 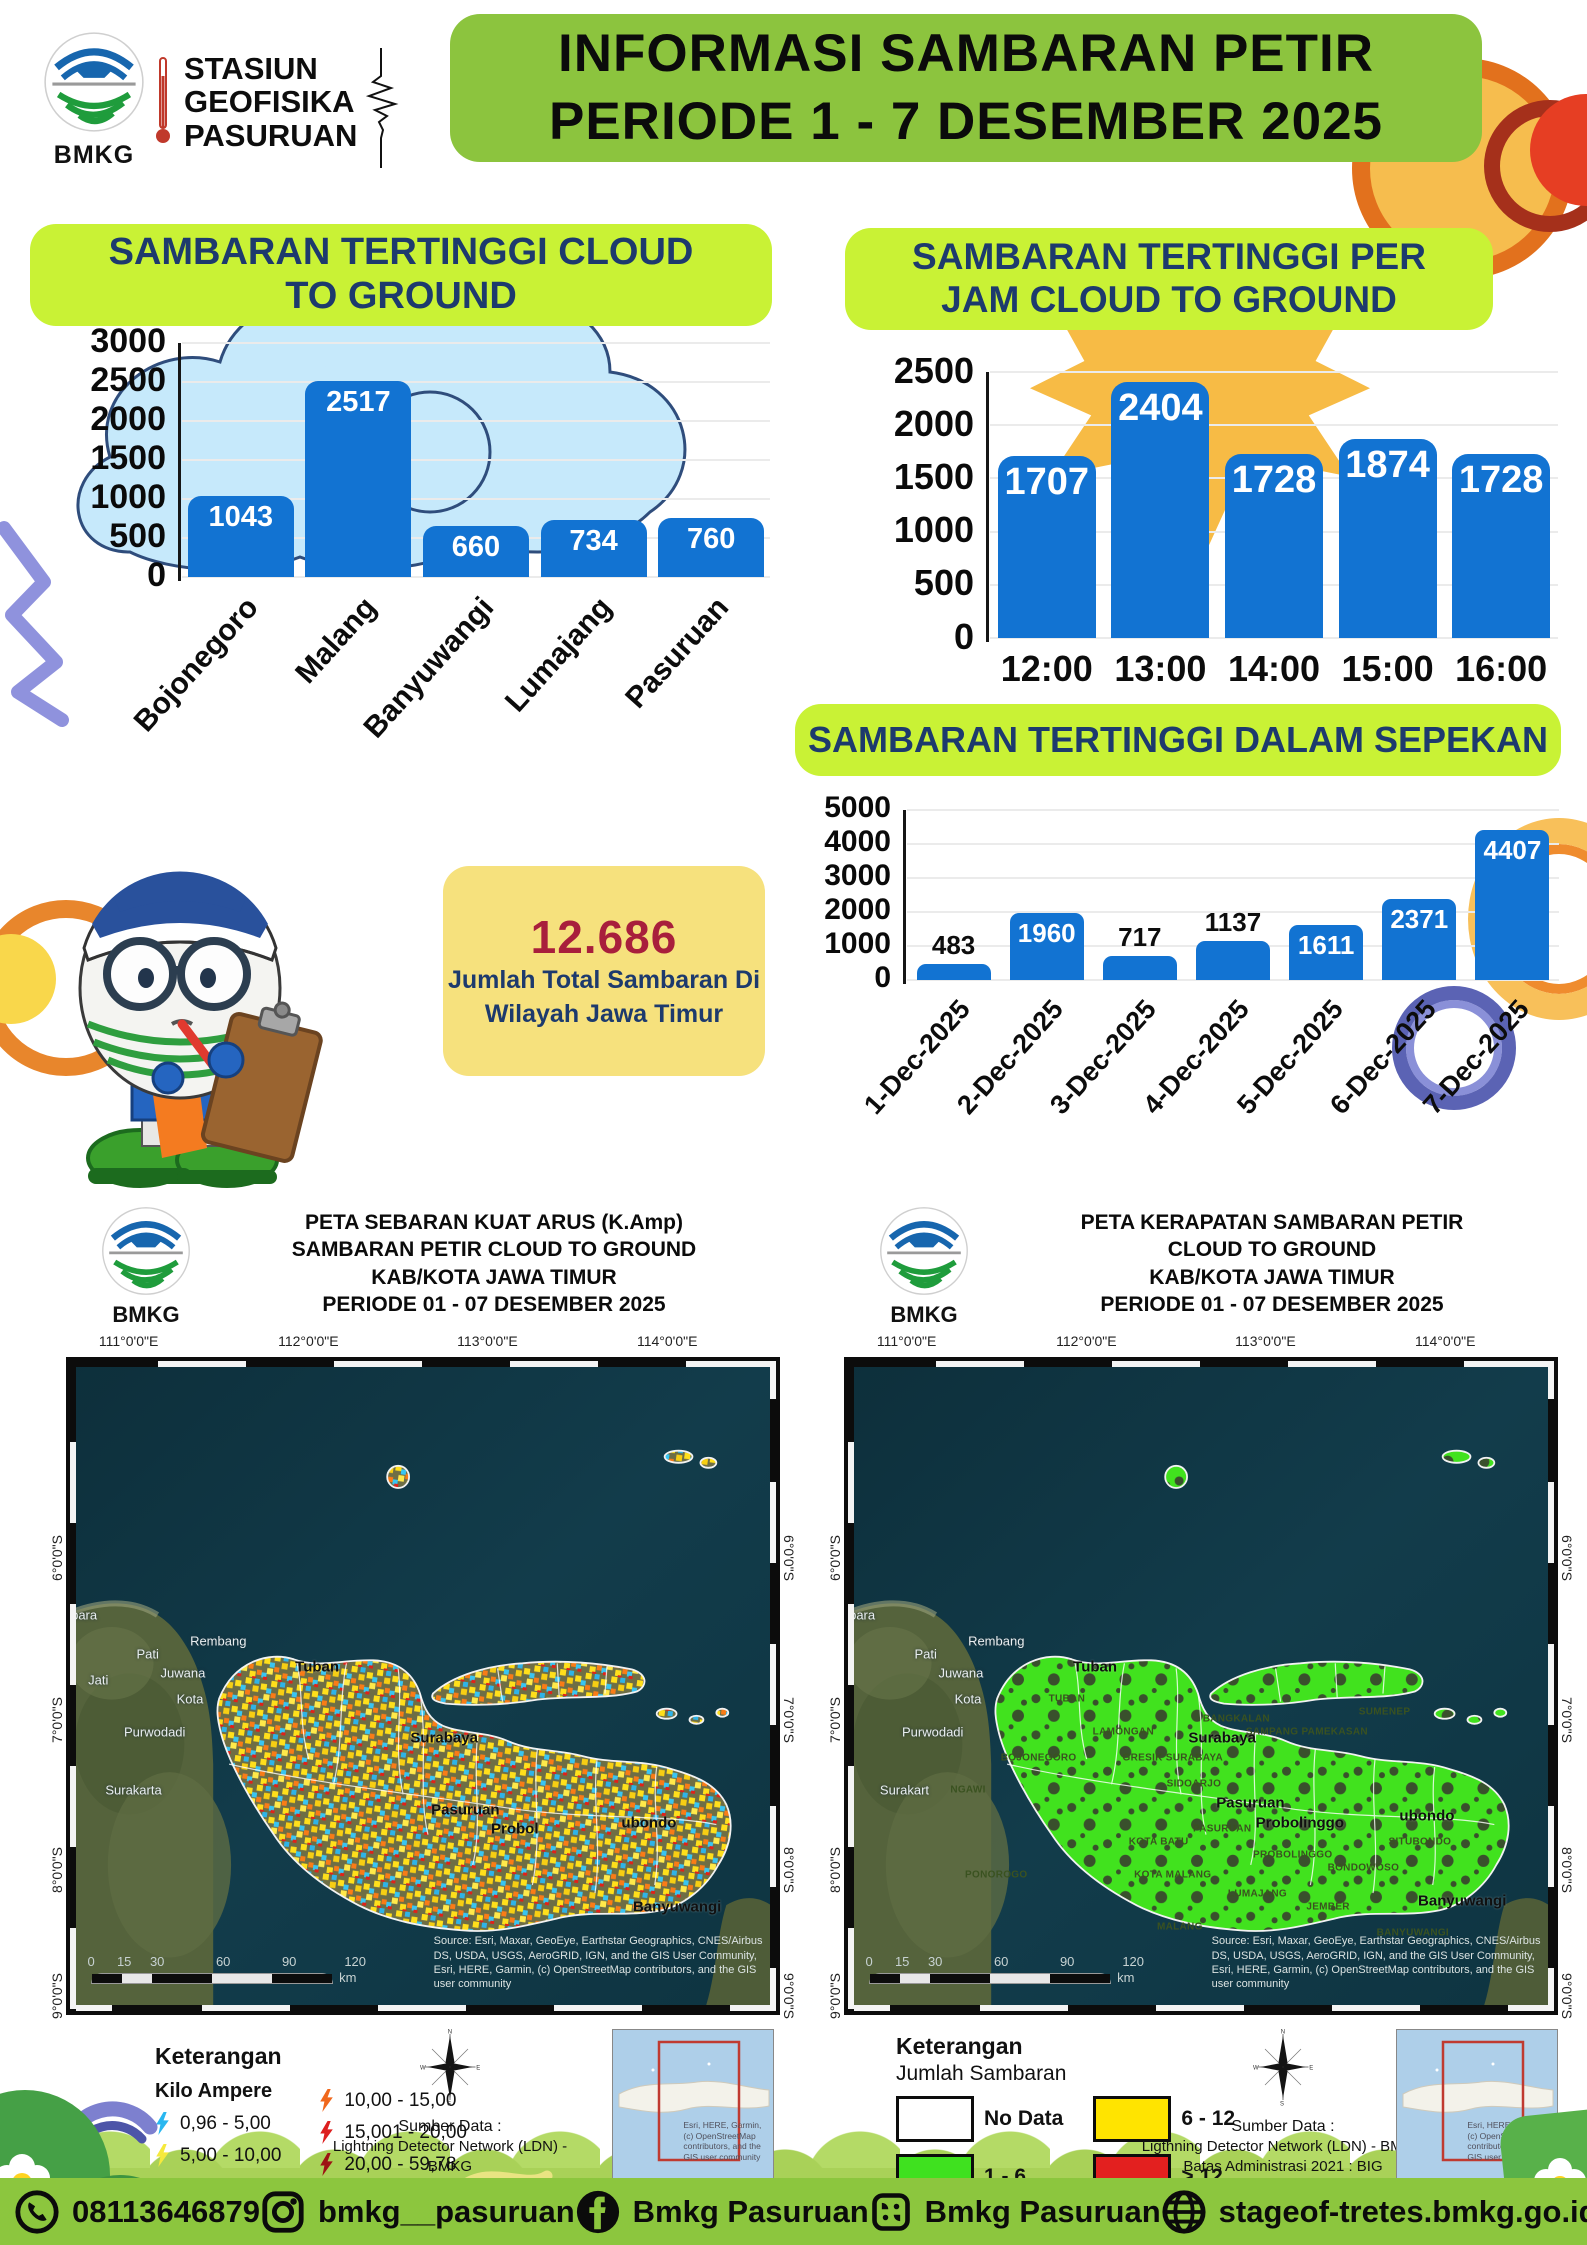 I want to click on map-place-label: Pasuruan, so click(x=1250, y=1803).